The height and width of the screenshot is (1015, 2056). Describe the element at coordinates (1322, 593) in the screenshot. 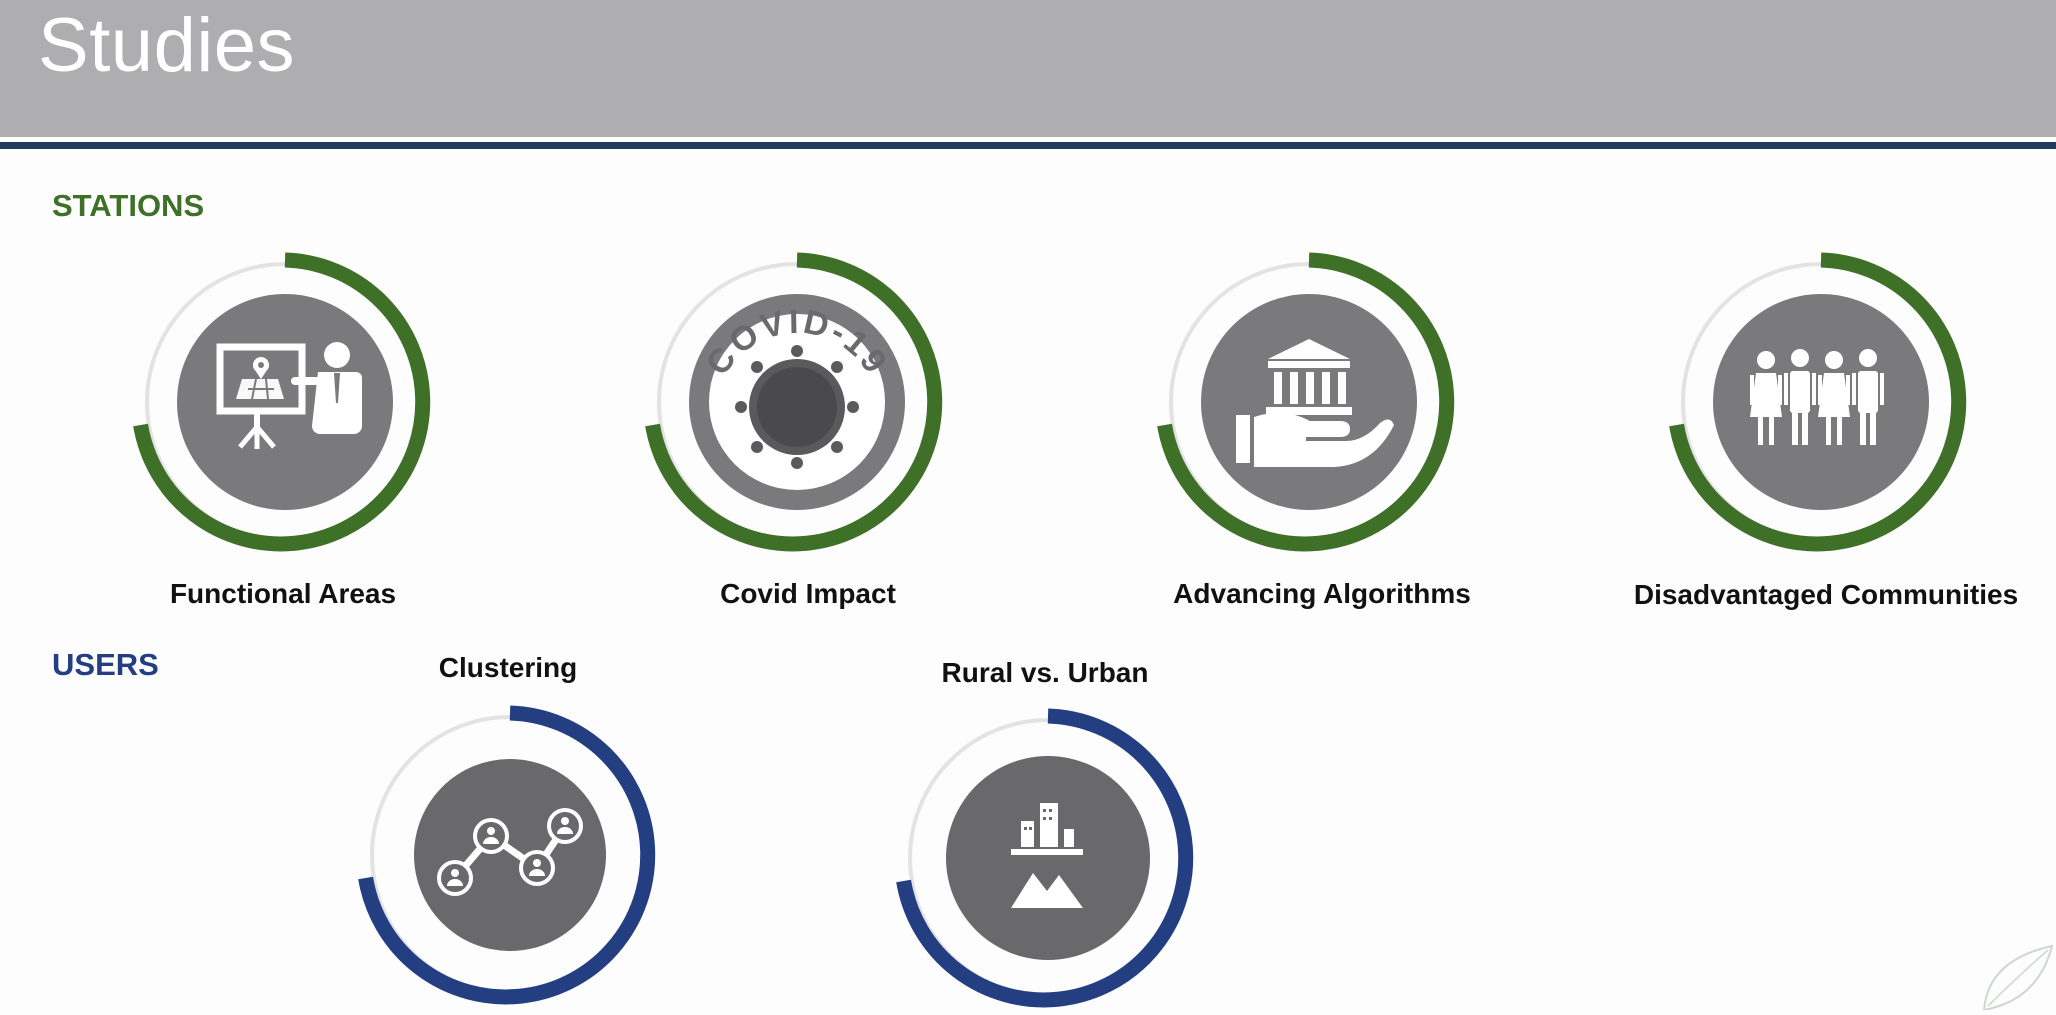

I see `study-label-advancing-algorithms: Advancing Algorithms` at that location.